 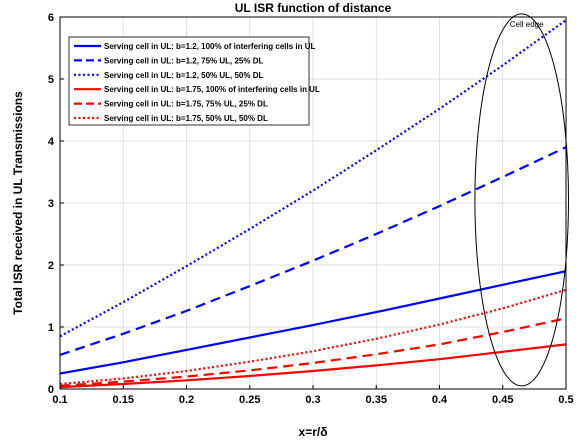 I want to click on y-tick-label: 2, so click(x=51, y=266).